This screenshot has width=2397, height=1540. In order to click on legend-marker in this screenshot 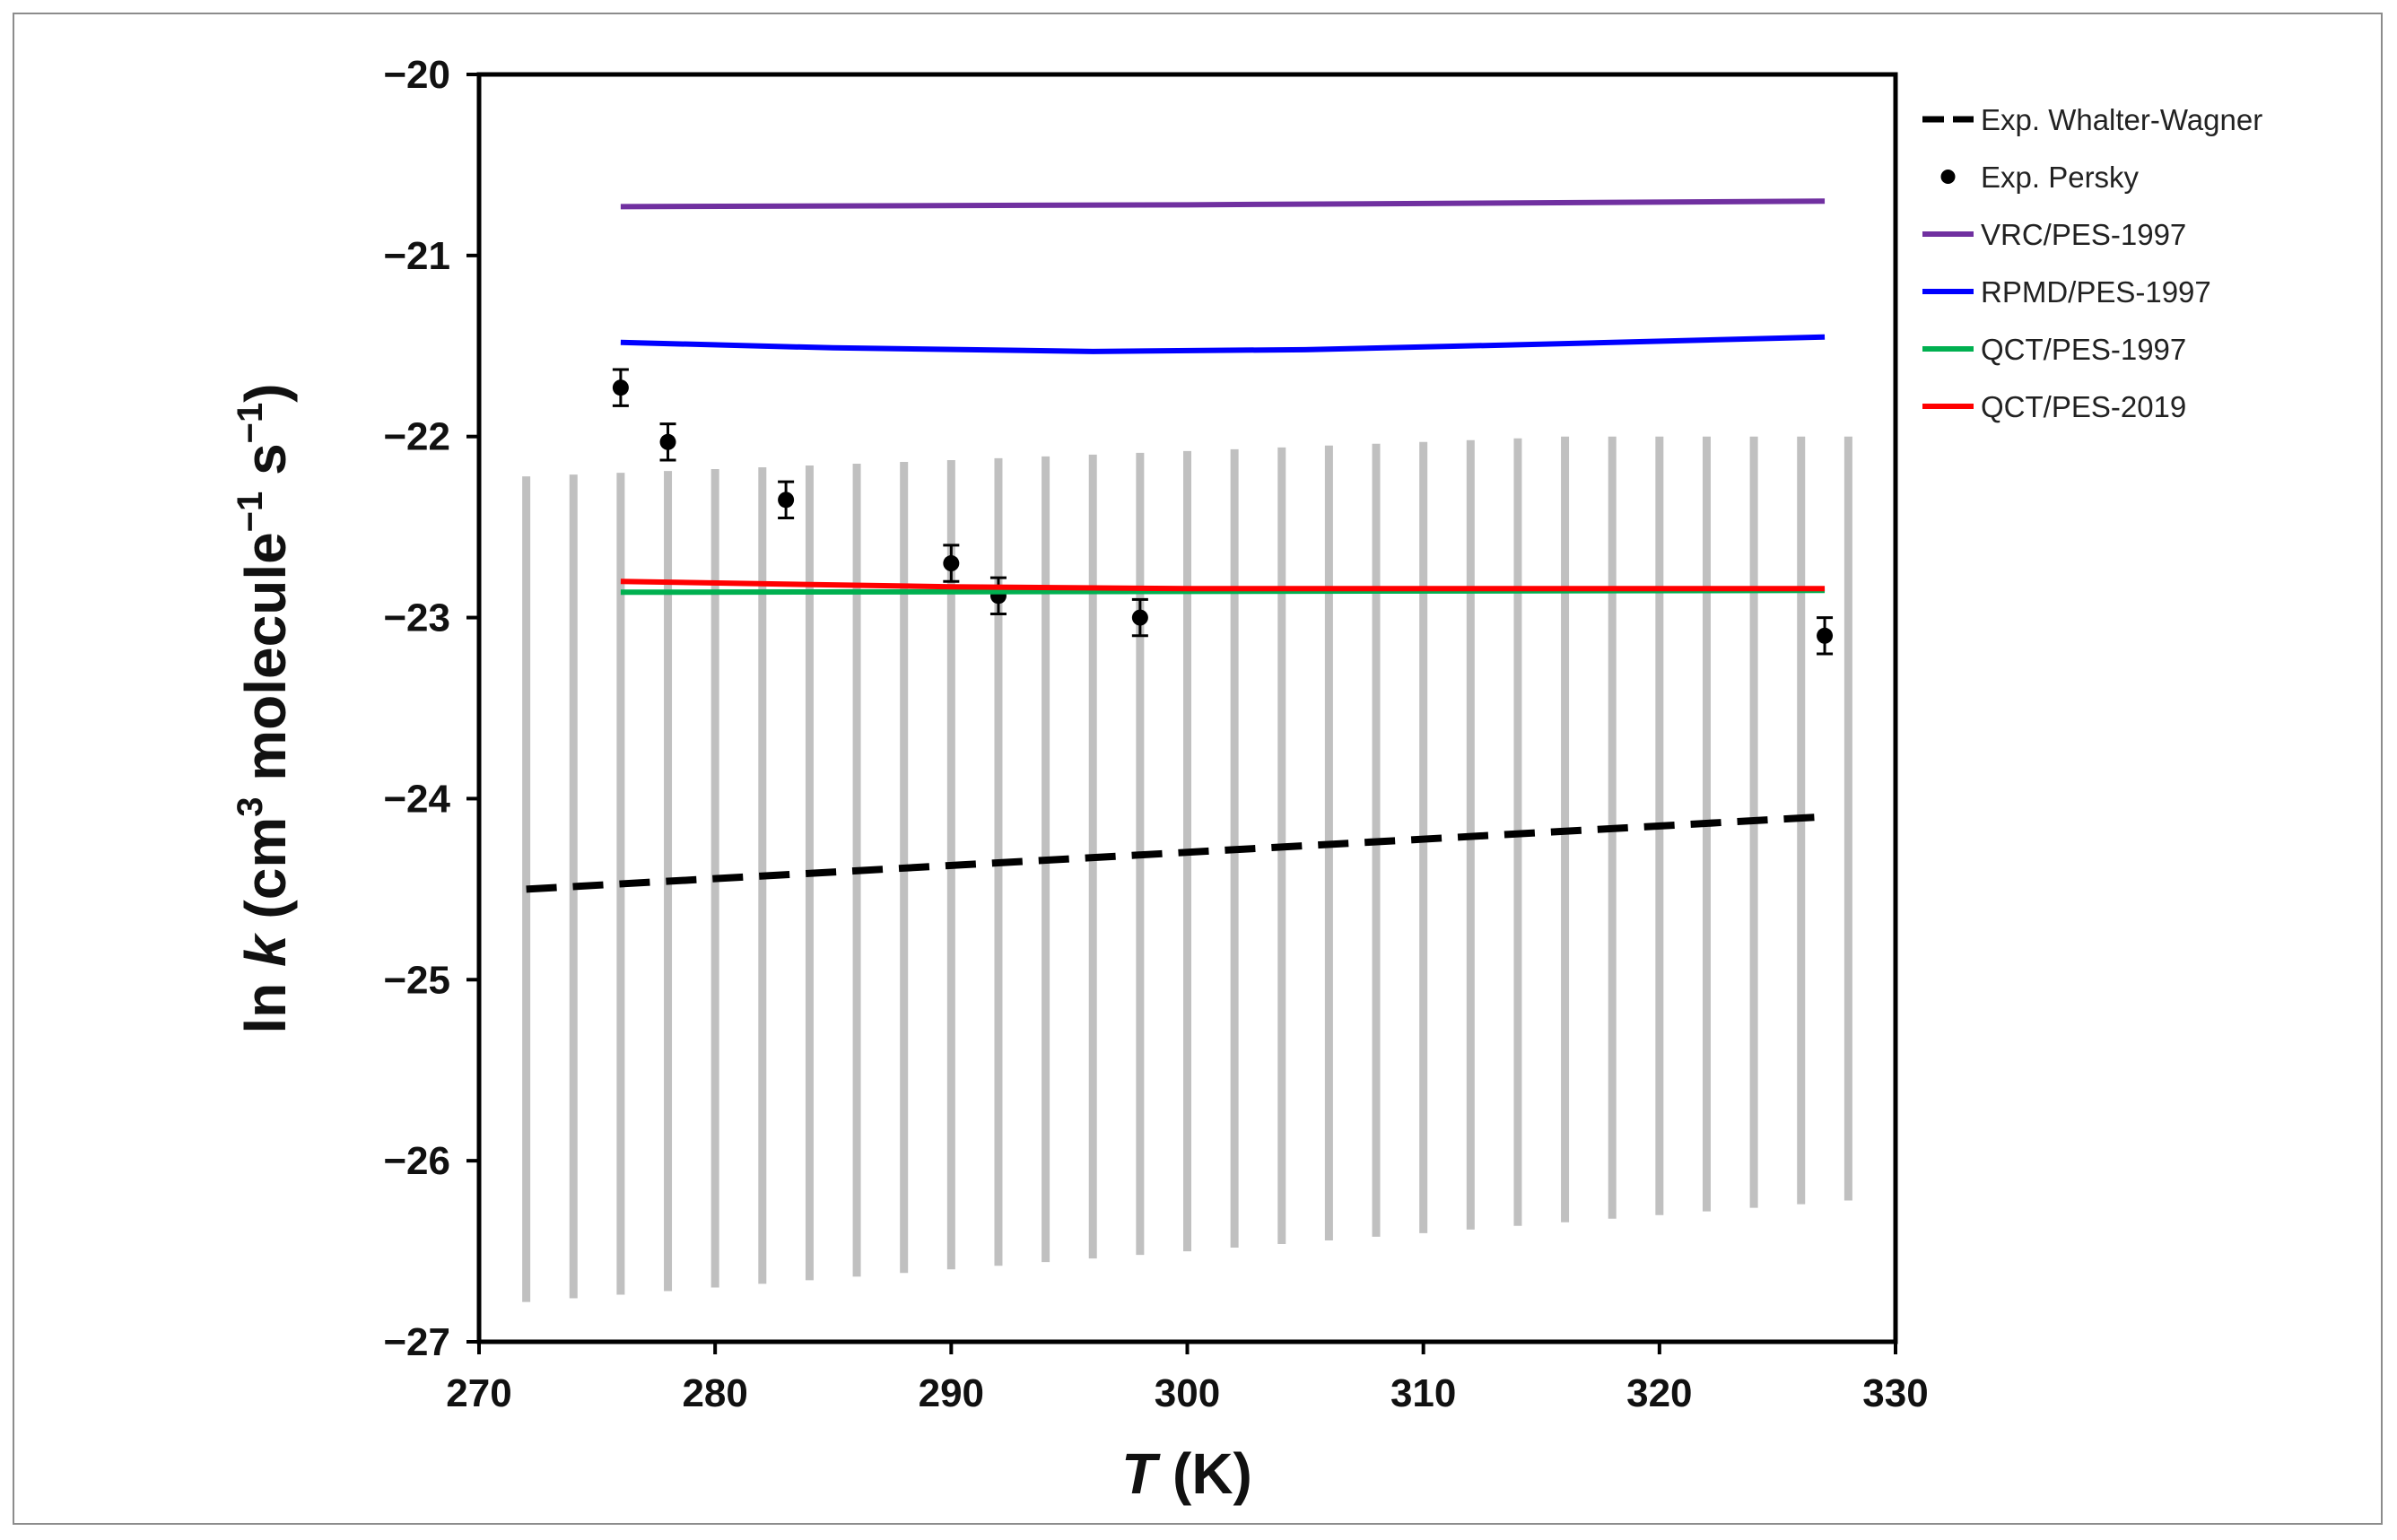, I will do `click(1948, 177)`.